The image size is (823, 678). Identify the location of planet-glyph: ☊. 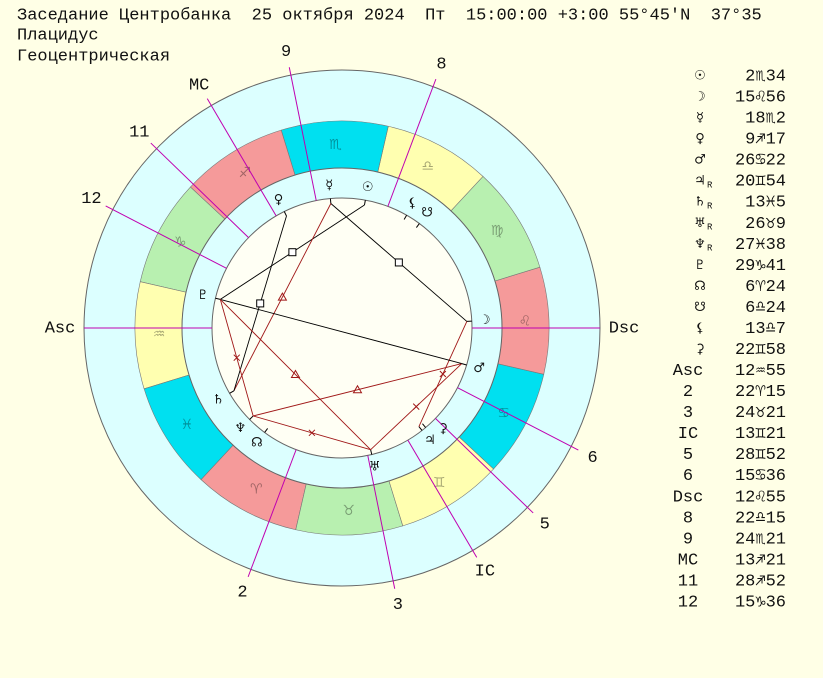
(257, 442).